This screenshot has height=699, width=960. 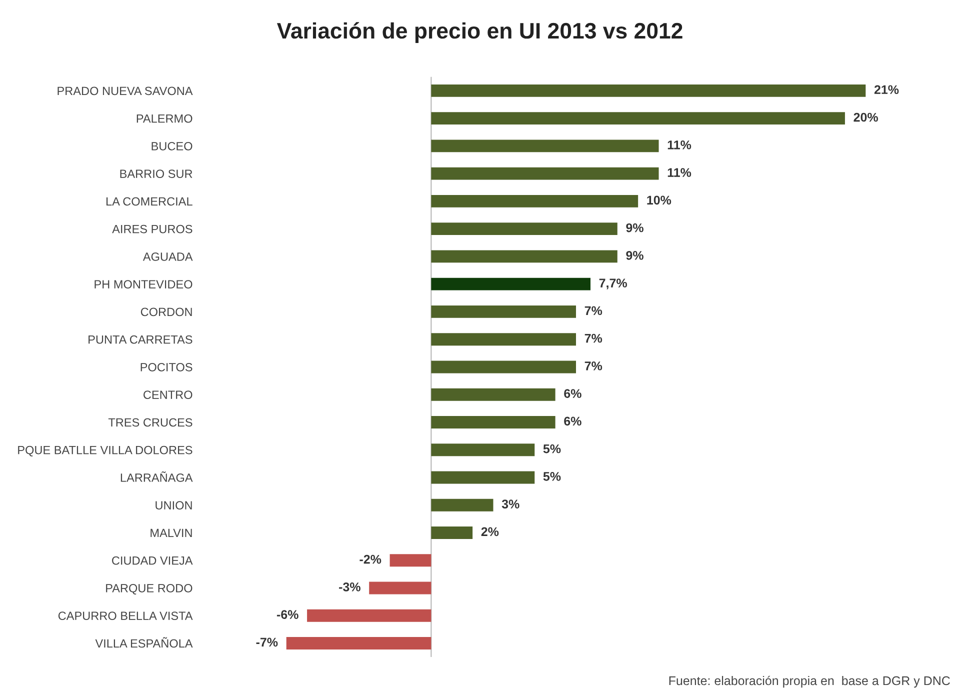 I want to click on y-tick-label: CIUDAD VIEJA, so click(x=152, y=560).